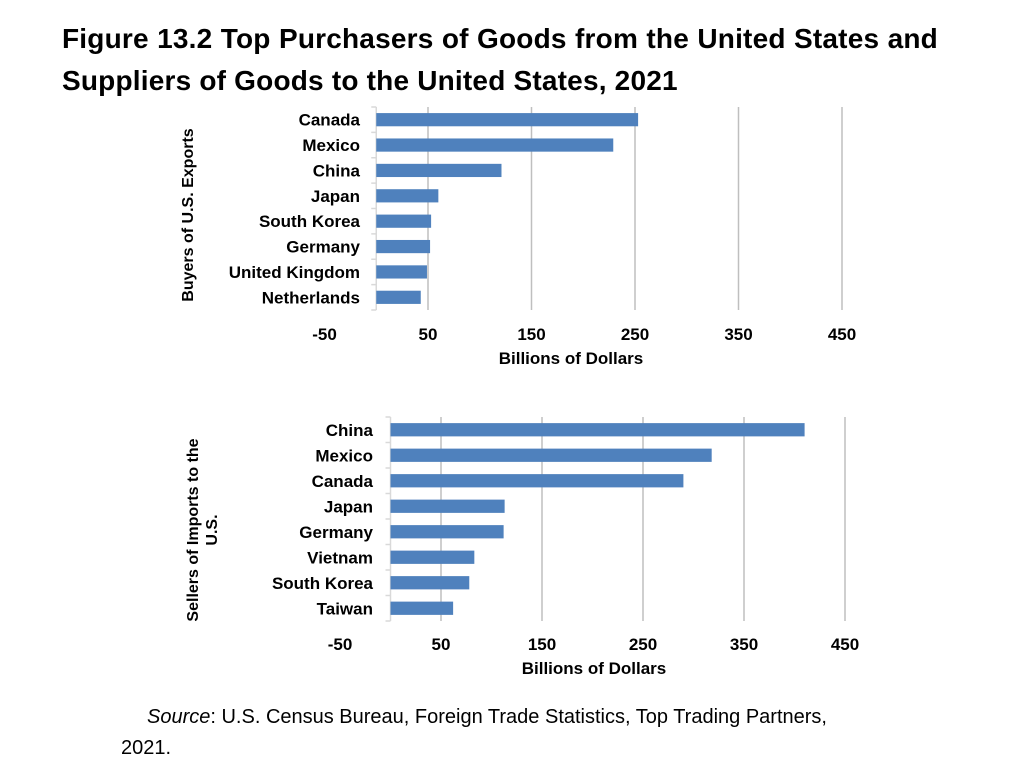  Describe the element at coordinates (294, 272) in the screenshot. I see `exports-category-label: United Kingdom` at that location.